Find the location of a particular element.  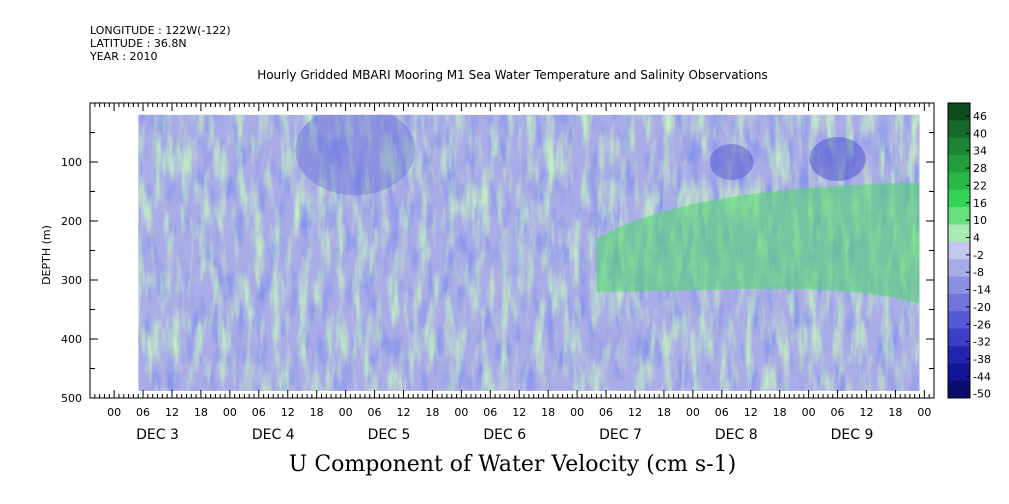

colorbar-label: -26 is located at coordinates (982, 324).